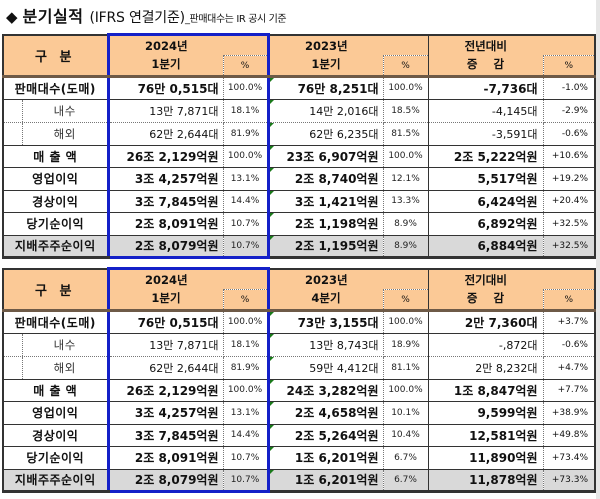 The image size is (600, 499). What do you see at coordinates (325, 88) in the screenshot?
I see `compare-value: 76만 8,251대` at bounding box center [325, 88].